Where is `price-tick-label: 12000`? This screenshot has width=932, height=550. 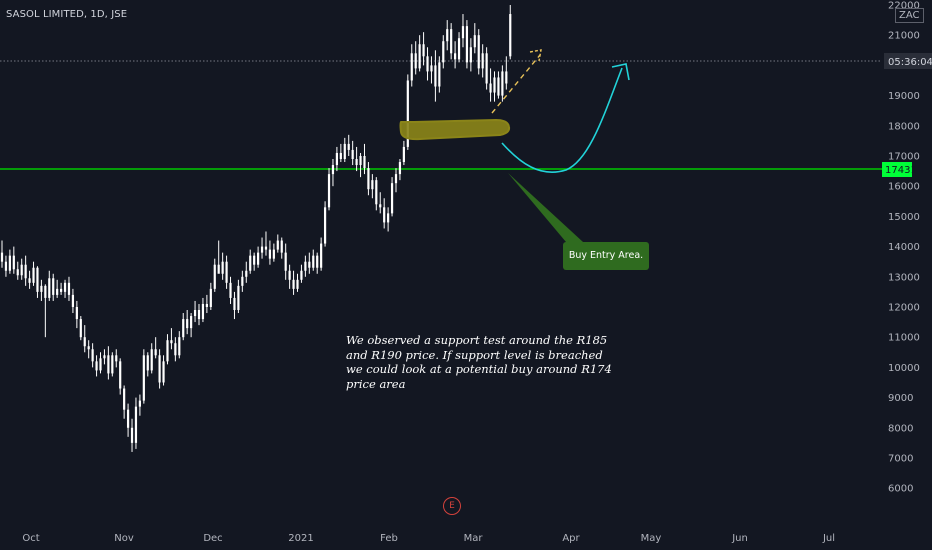 price-tick-label: 12000 is located at coordinates (904, 307).